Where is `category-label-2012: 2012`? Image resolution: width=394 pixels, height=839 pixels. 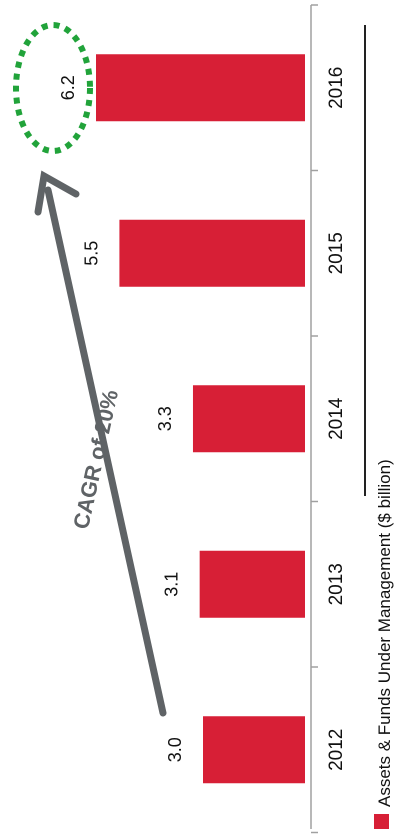
category-label-2012: 2012 is located at coordinates (336, 750).